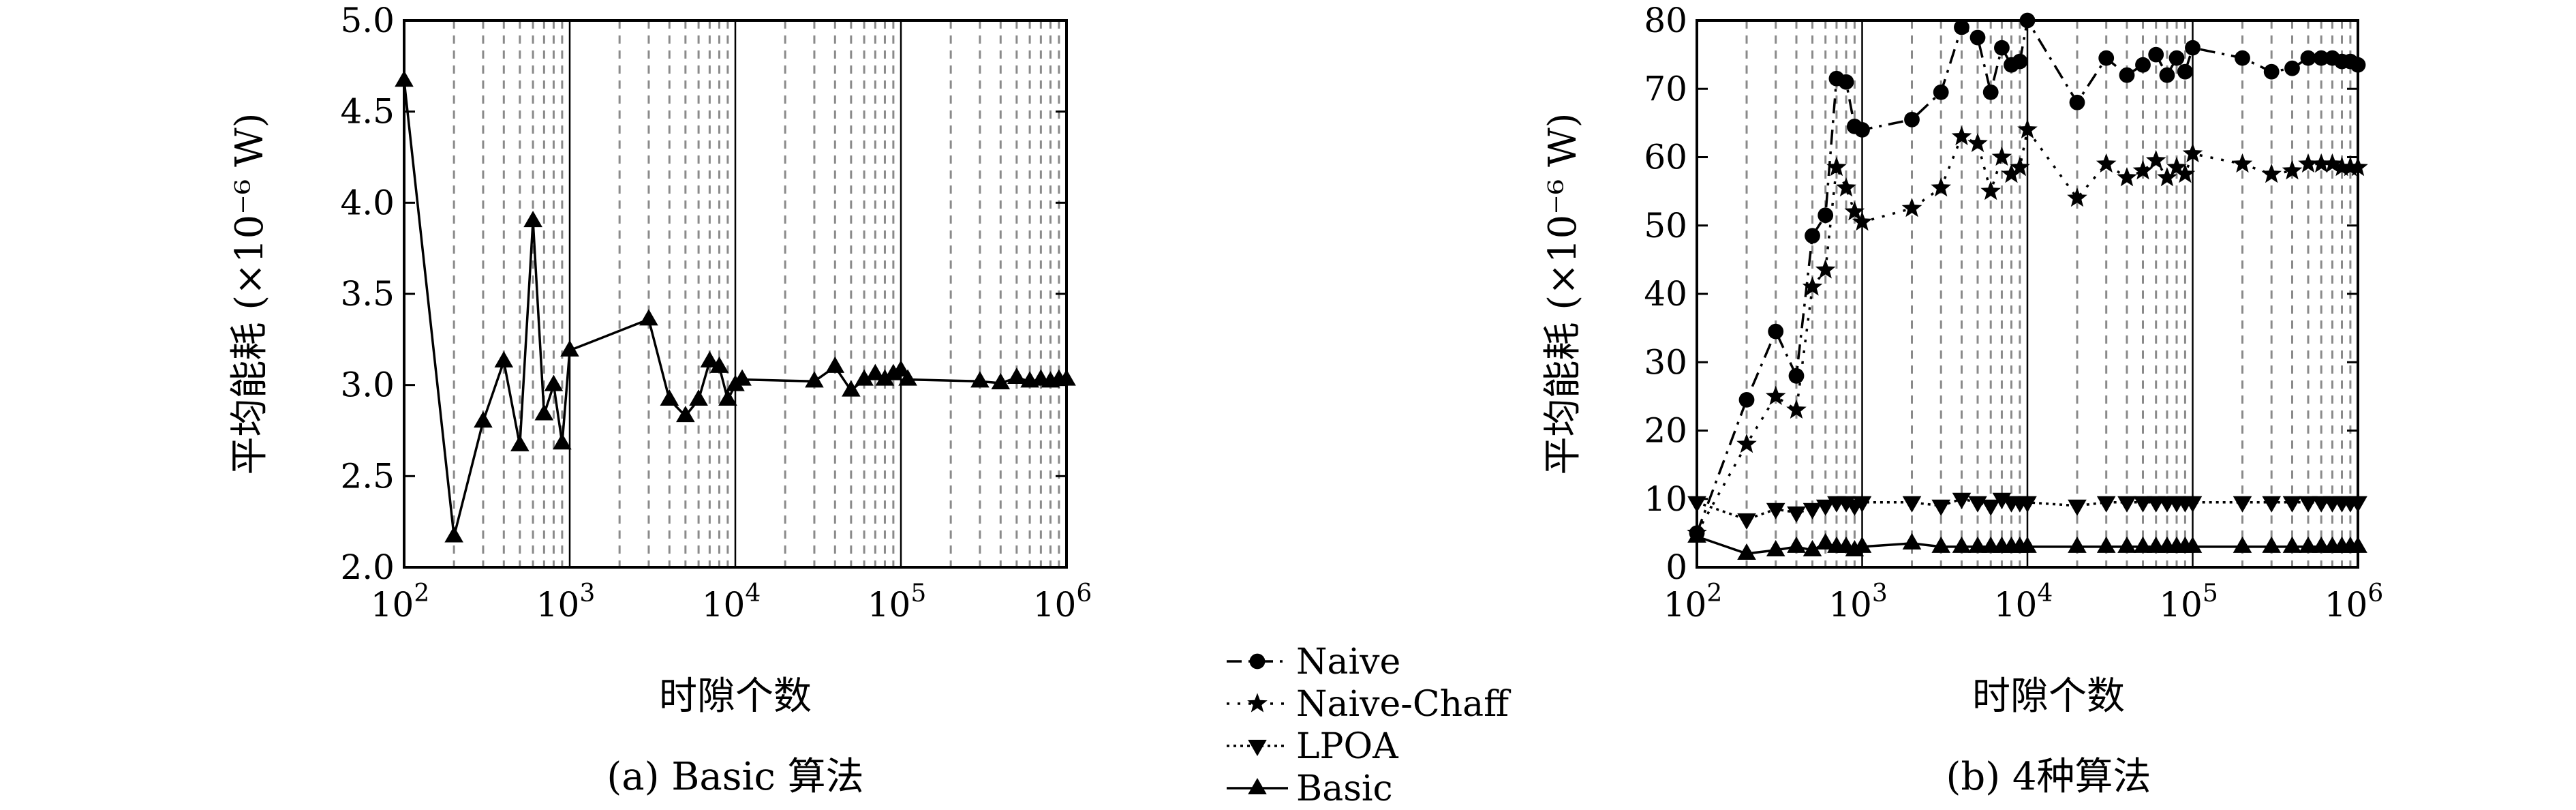  Describe the element at coordinates (735, 777) in the screenshot. I see `panel-a-caption: (a) Basic 算法` at that location.